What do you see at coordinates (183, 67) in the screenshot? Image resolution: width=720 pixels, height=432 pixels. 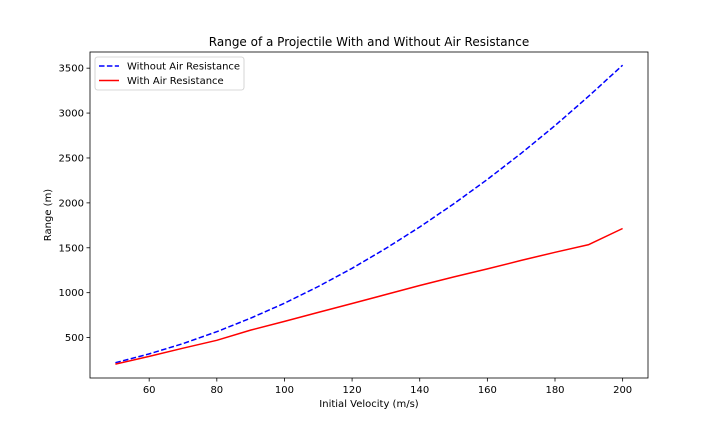 I see `legend-label-1: Without Air Resistance` at bounding box center [183, 67].